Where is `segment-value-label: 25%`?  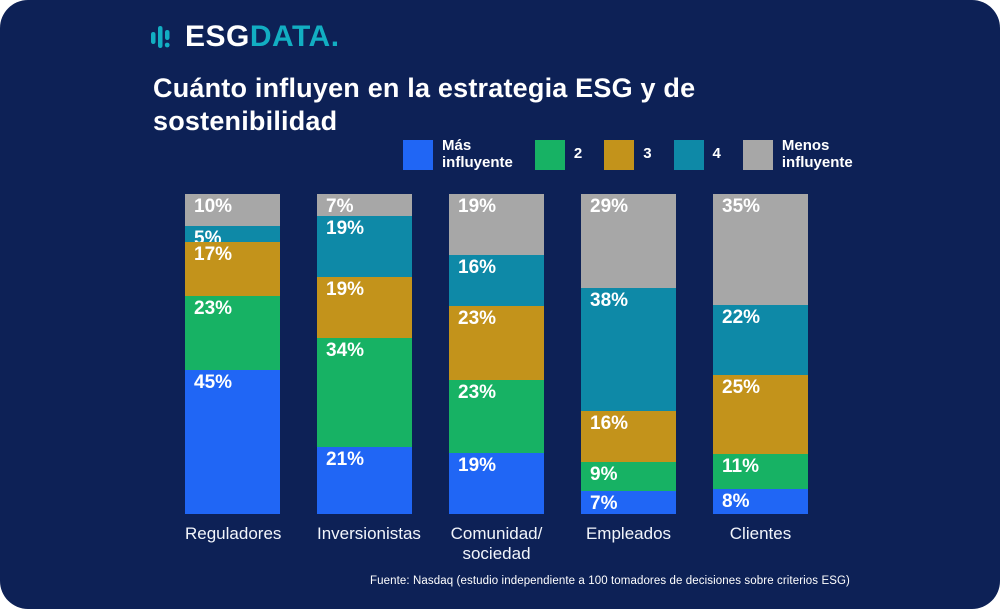
segment-value-label: 25% is located at coordinates (741, 387).